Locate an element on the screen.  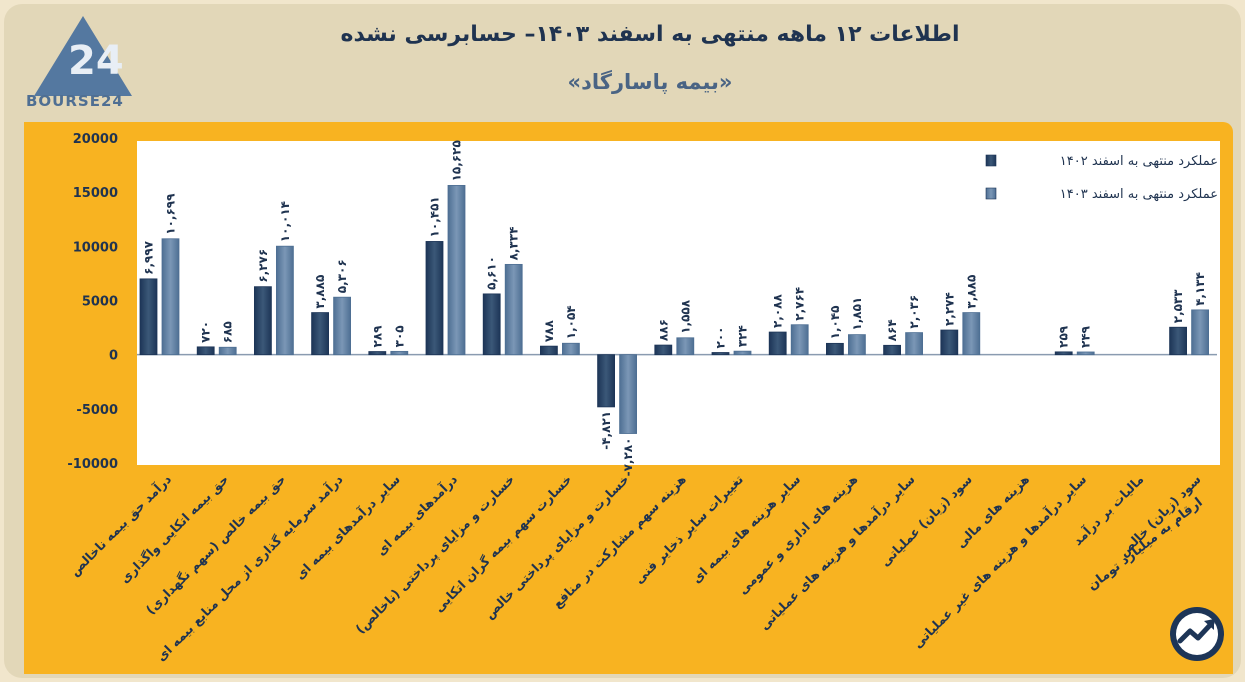
data-label: ۸۸۶ is located at coordinates (663, 330).